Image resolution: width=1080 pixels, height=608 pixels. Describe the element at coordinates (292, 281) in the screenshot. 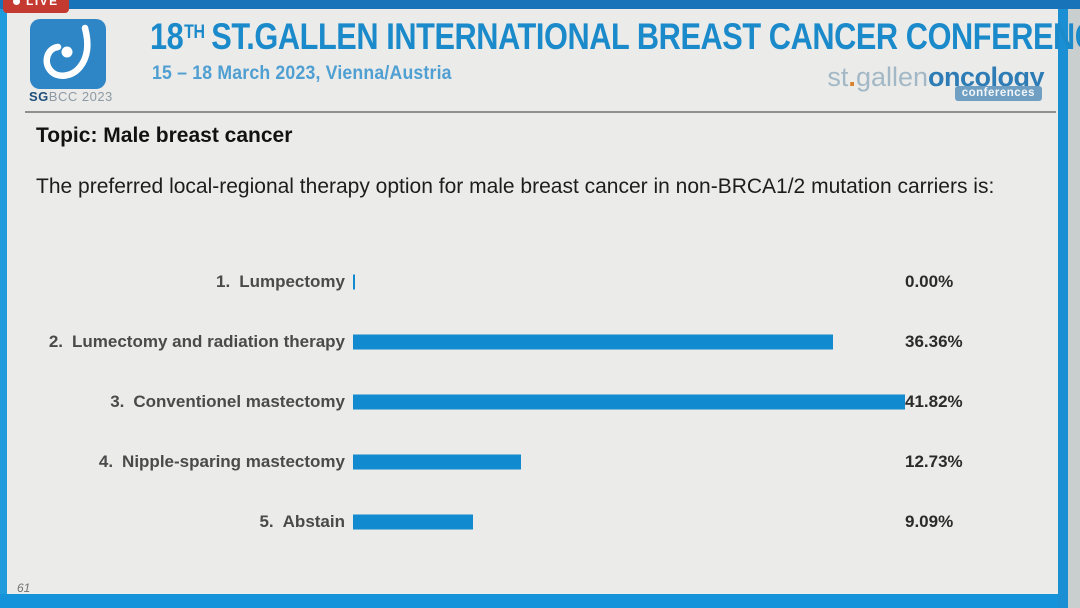

I see `option-text: Lumpectomy` at that location.